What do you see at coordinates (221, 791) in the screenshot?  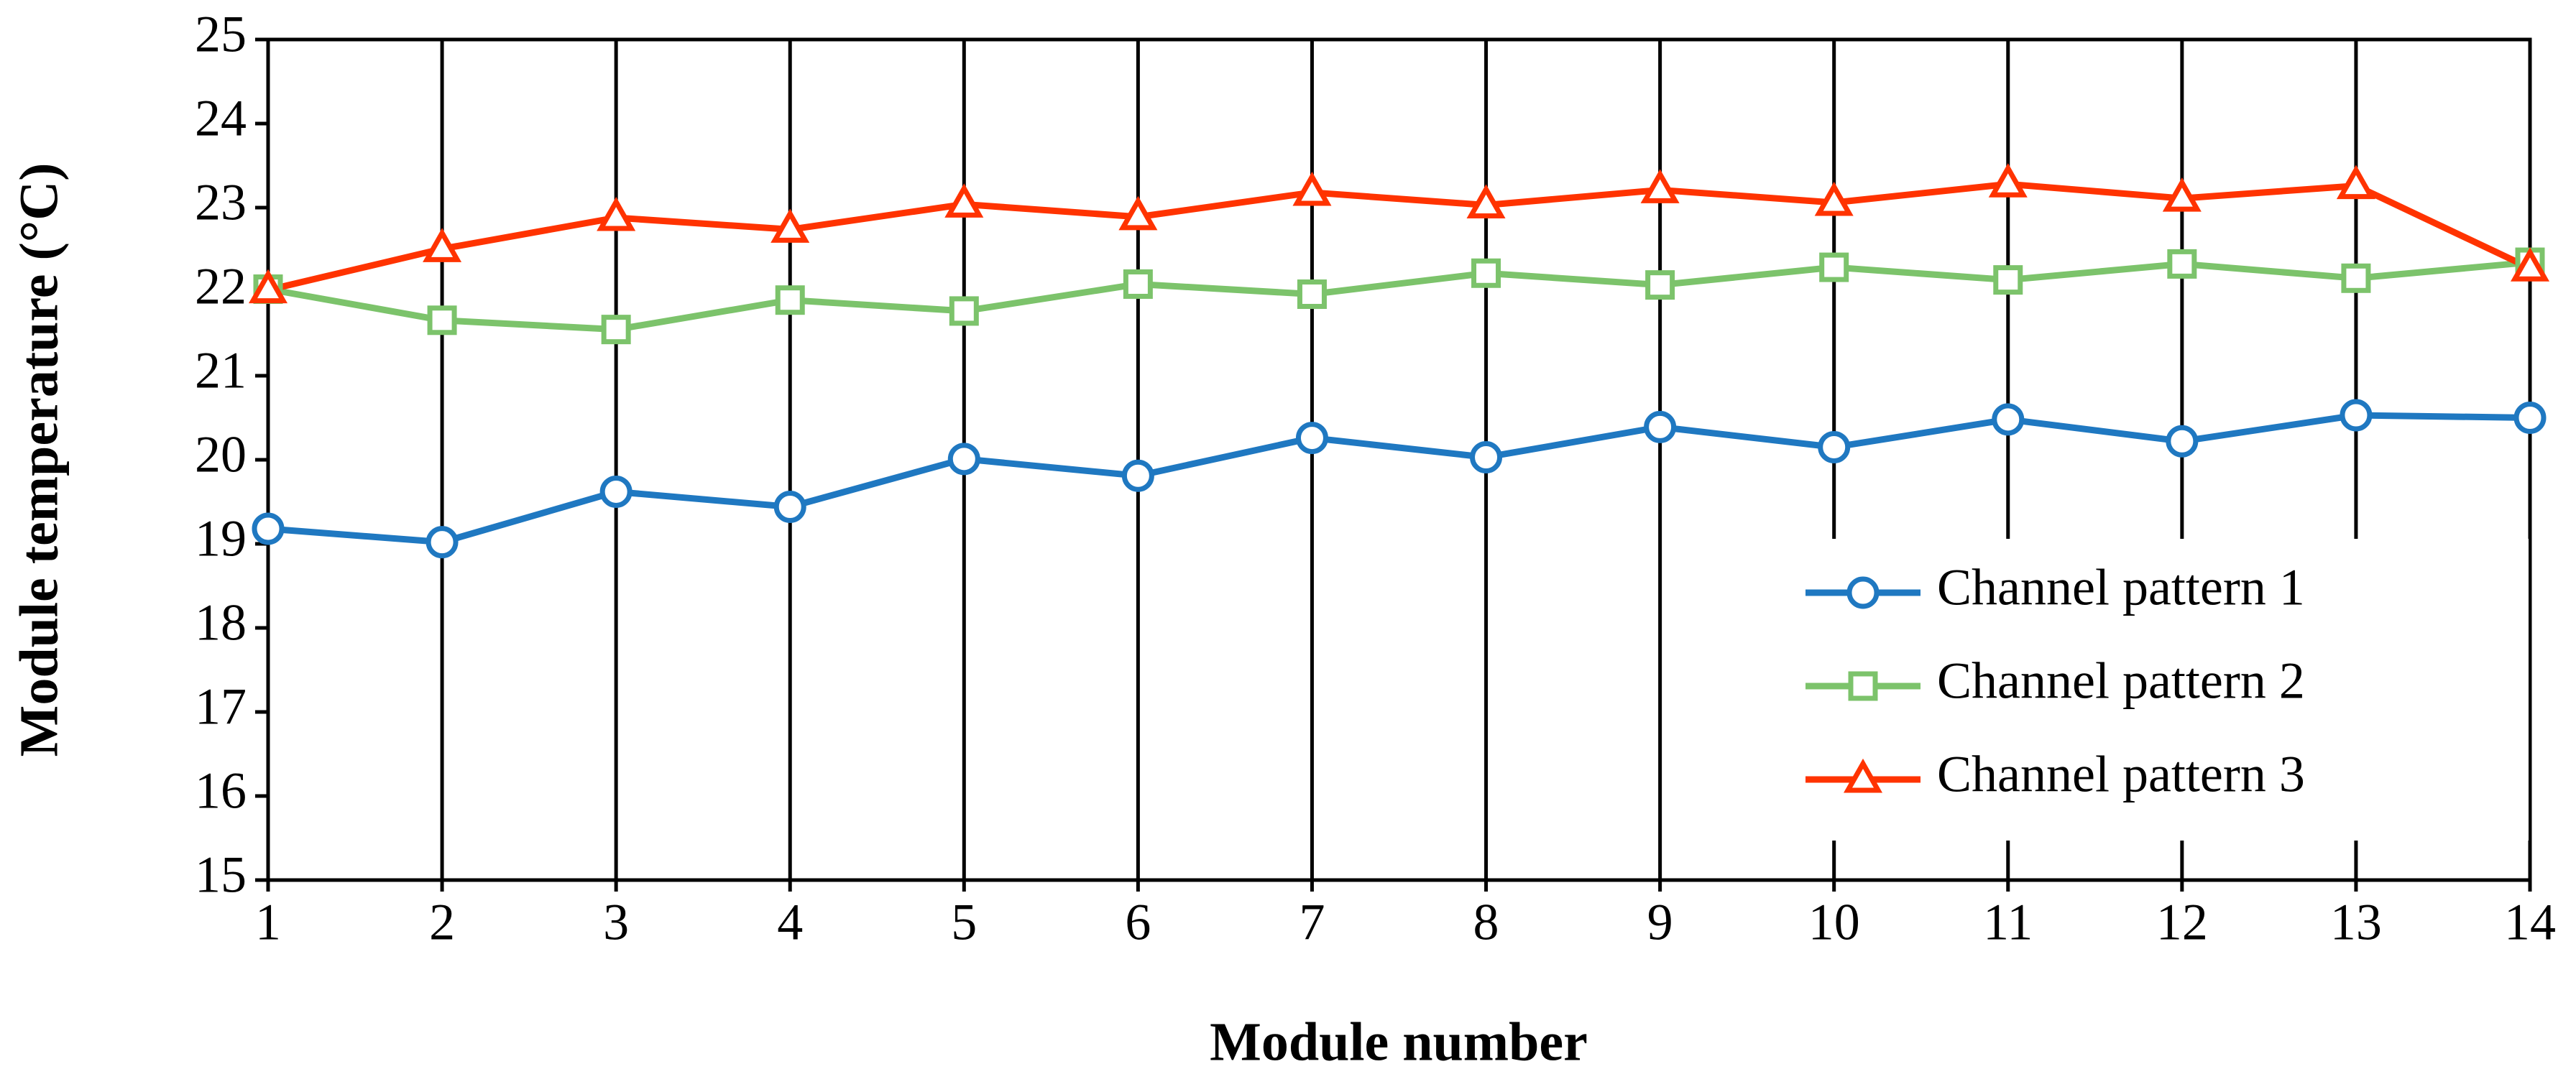 I see `y-tick-label: 16` at bounding box center [221, 791].